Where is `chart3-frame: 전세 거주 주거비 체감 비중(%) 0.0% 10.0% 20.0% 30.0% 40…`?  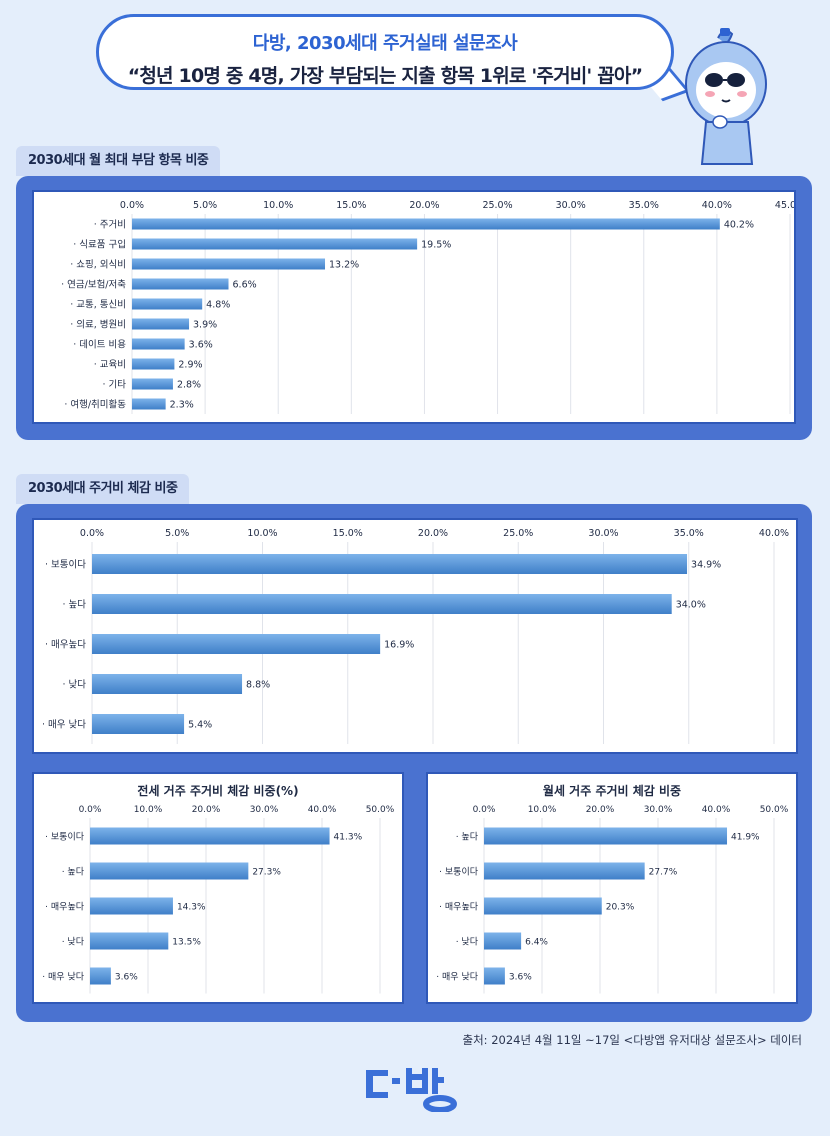
chart3-frame: 전세 거주 주거비 체감 비중(%) 0.0% 10.0% 20.0% 30.0% 40… is located at coordinates (218, 888).